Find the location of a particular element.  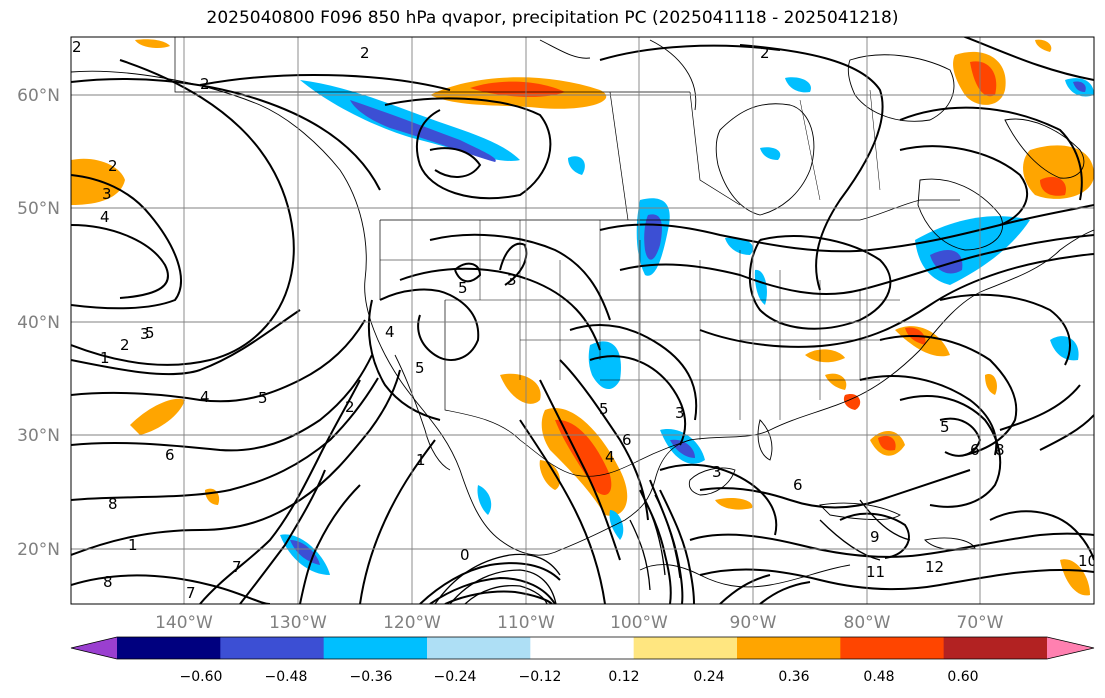

lon-label: 120°W is located at coordinates (412, 623).